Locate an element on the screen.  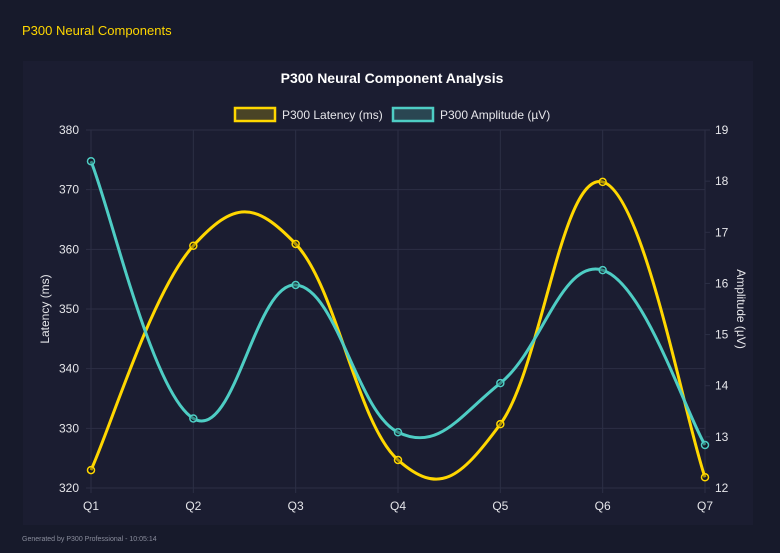
y-right-tick-label: 13 is located at coordinates (722, 437).